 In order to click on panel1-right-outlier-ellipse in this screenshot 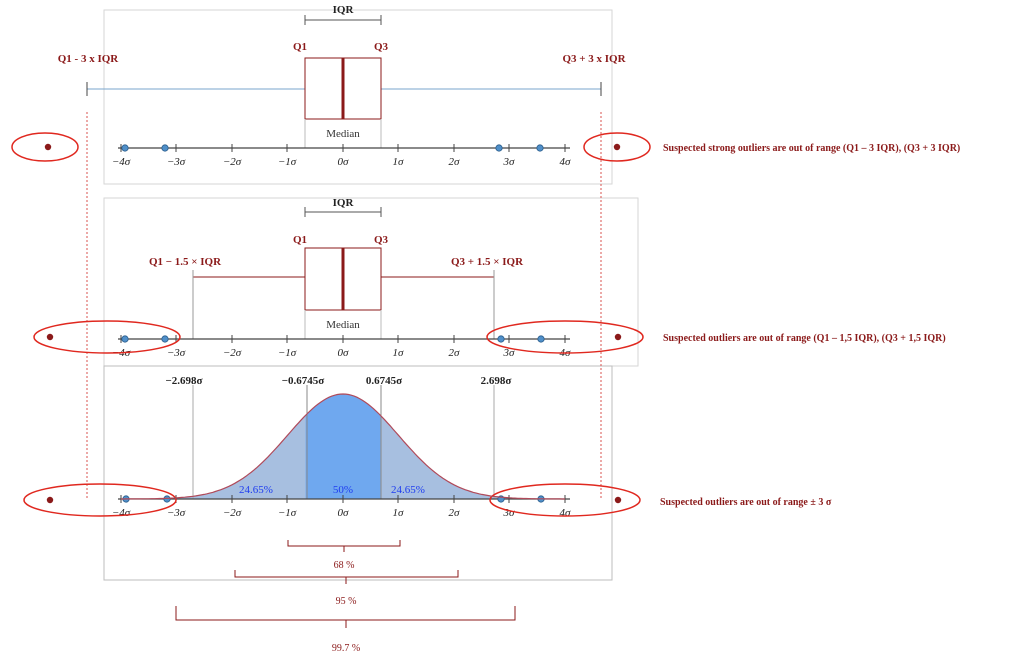, I will do `click(617, 147)`.